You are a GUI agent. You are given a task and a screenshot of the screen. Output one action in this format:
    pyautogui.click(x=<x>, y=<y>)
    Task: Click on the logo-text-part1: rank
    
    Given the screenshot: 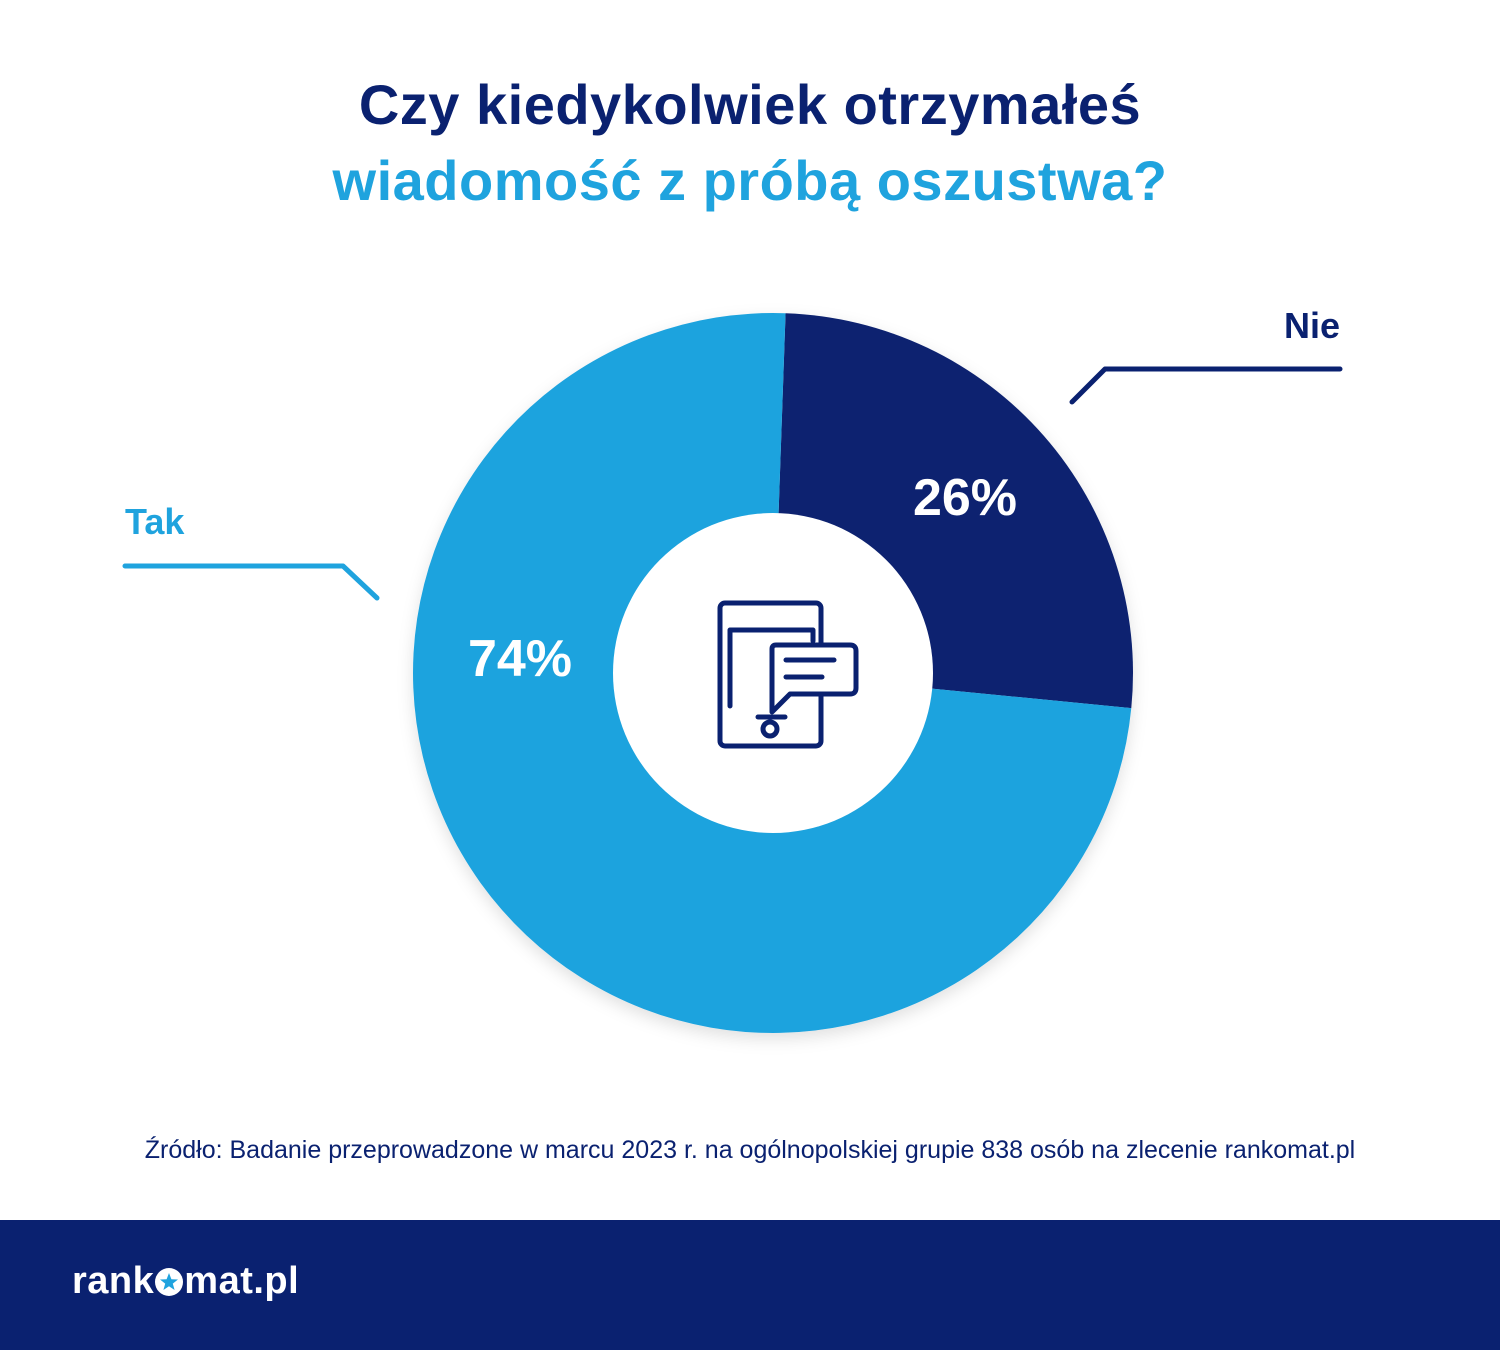 What is the action you would take?
    pyautogui.click(x=113, y=1281)
    